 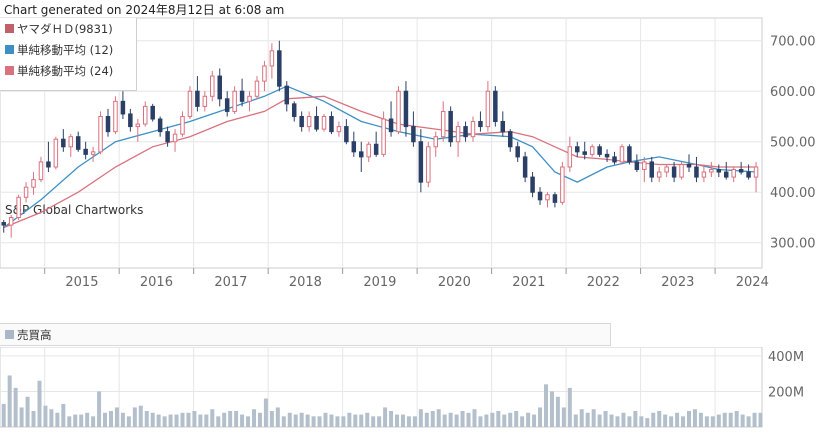 I want to click on price-legend: ヤマダＨＤ(9831) 単純移動平均 (12) 単純移動平均 (24), so click(x=68, y=54).